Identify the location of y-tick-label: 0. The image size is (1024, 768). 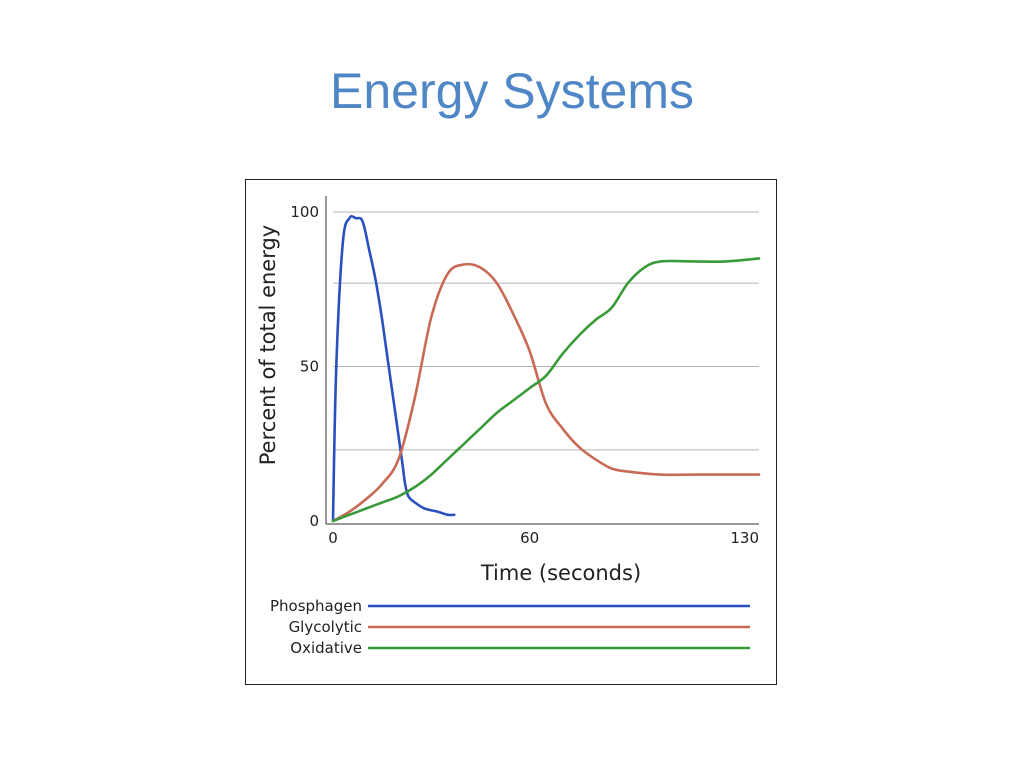
(314, 521).